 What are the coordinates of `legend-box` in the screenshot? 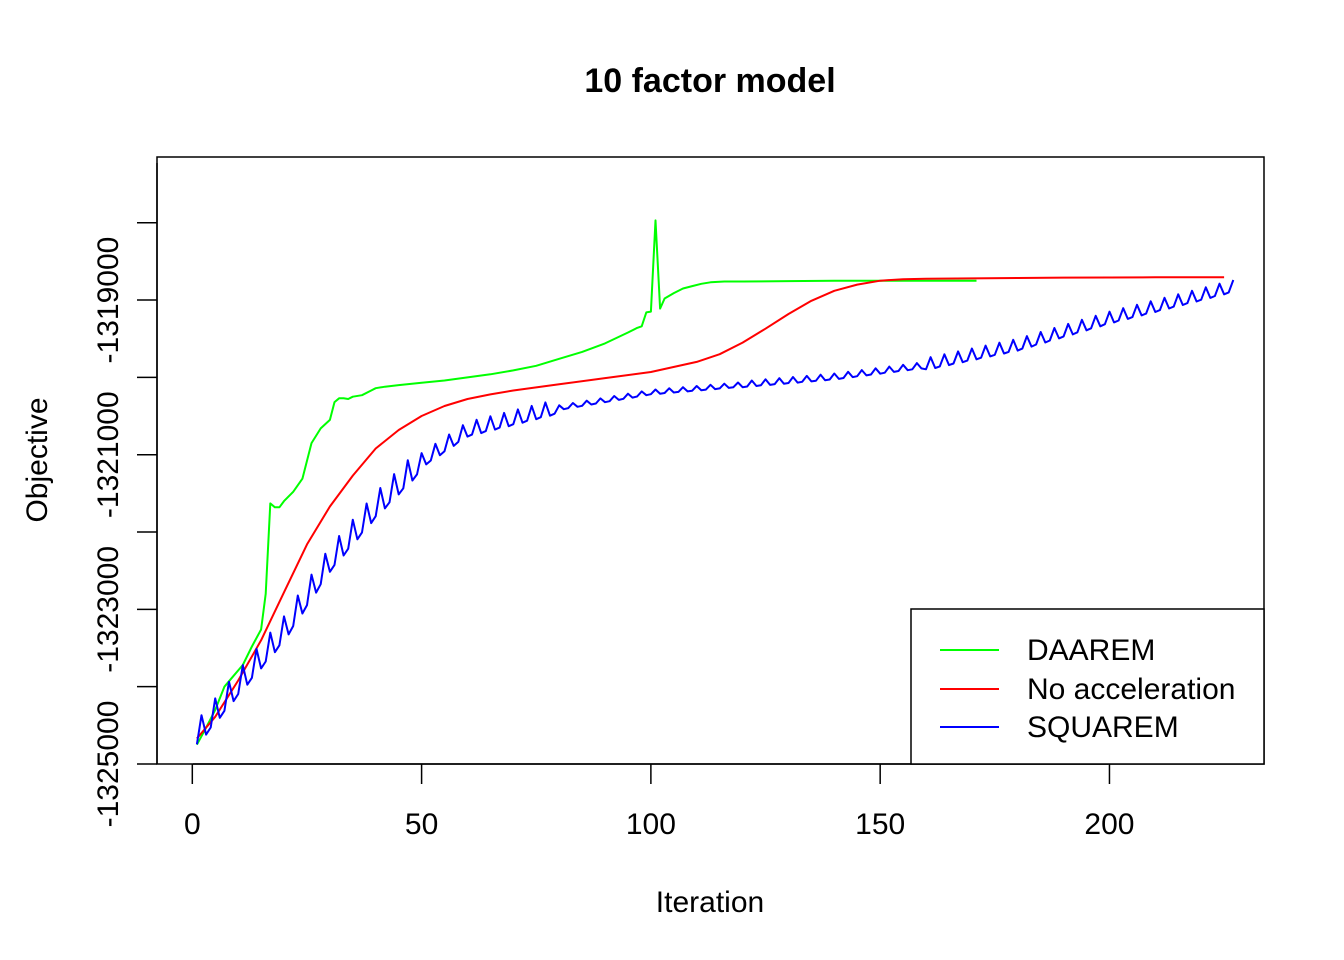 It's located at (1087, 686).